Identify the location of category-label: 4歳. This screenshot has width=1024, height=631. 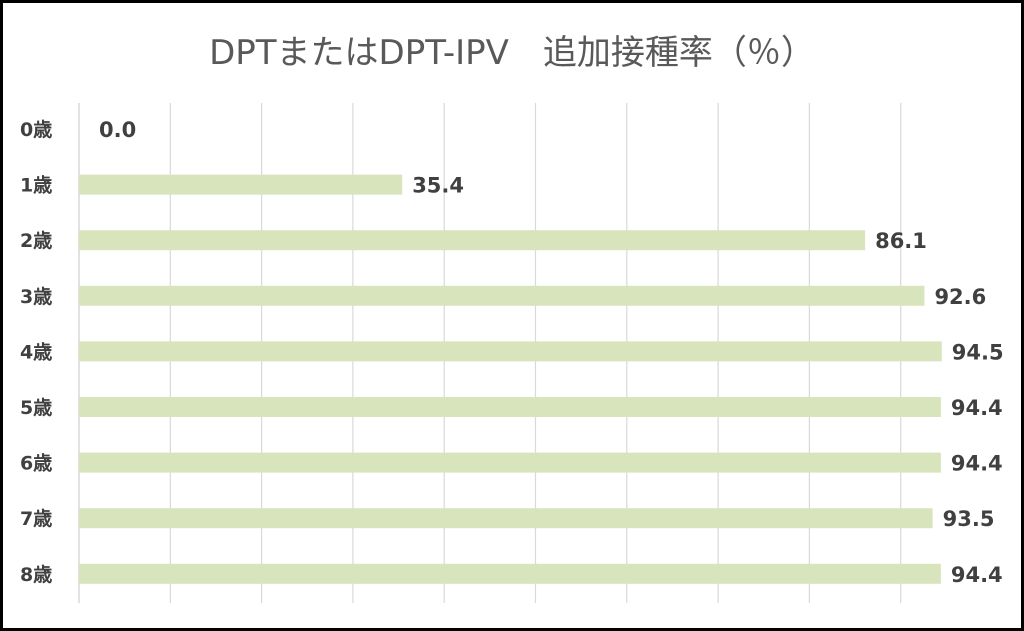
(36, 352).